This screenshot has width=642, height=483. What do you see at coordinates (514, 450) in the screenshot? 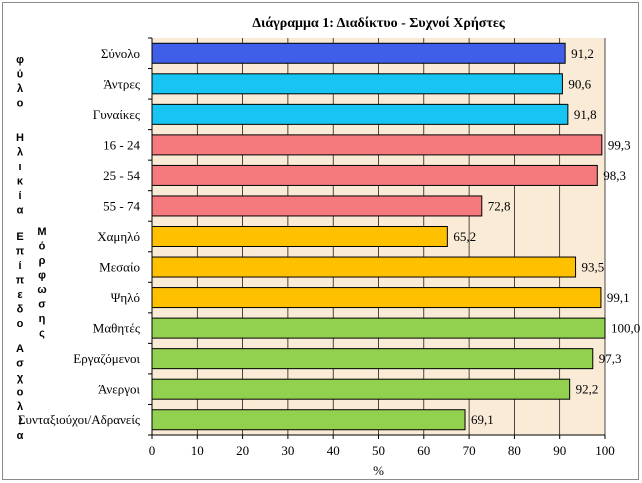
I see `x-tick-label: 80` at bounding box center [514, 450].